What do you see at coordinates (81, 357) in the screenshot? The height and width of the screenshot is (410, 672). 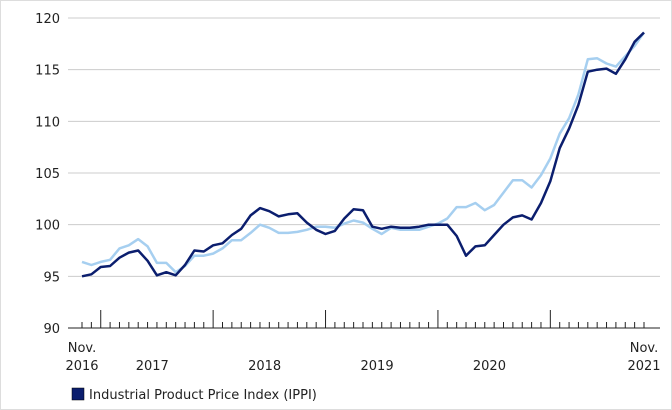 I see `x-tick-label: Nov. 2016` at bounding box center [81, 357].